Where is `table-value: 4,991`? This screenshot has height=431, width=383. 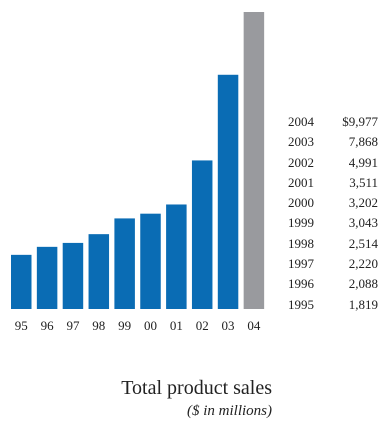
table-value: 4,991 is located at coordinates (363, 162).